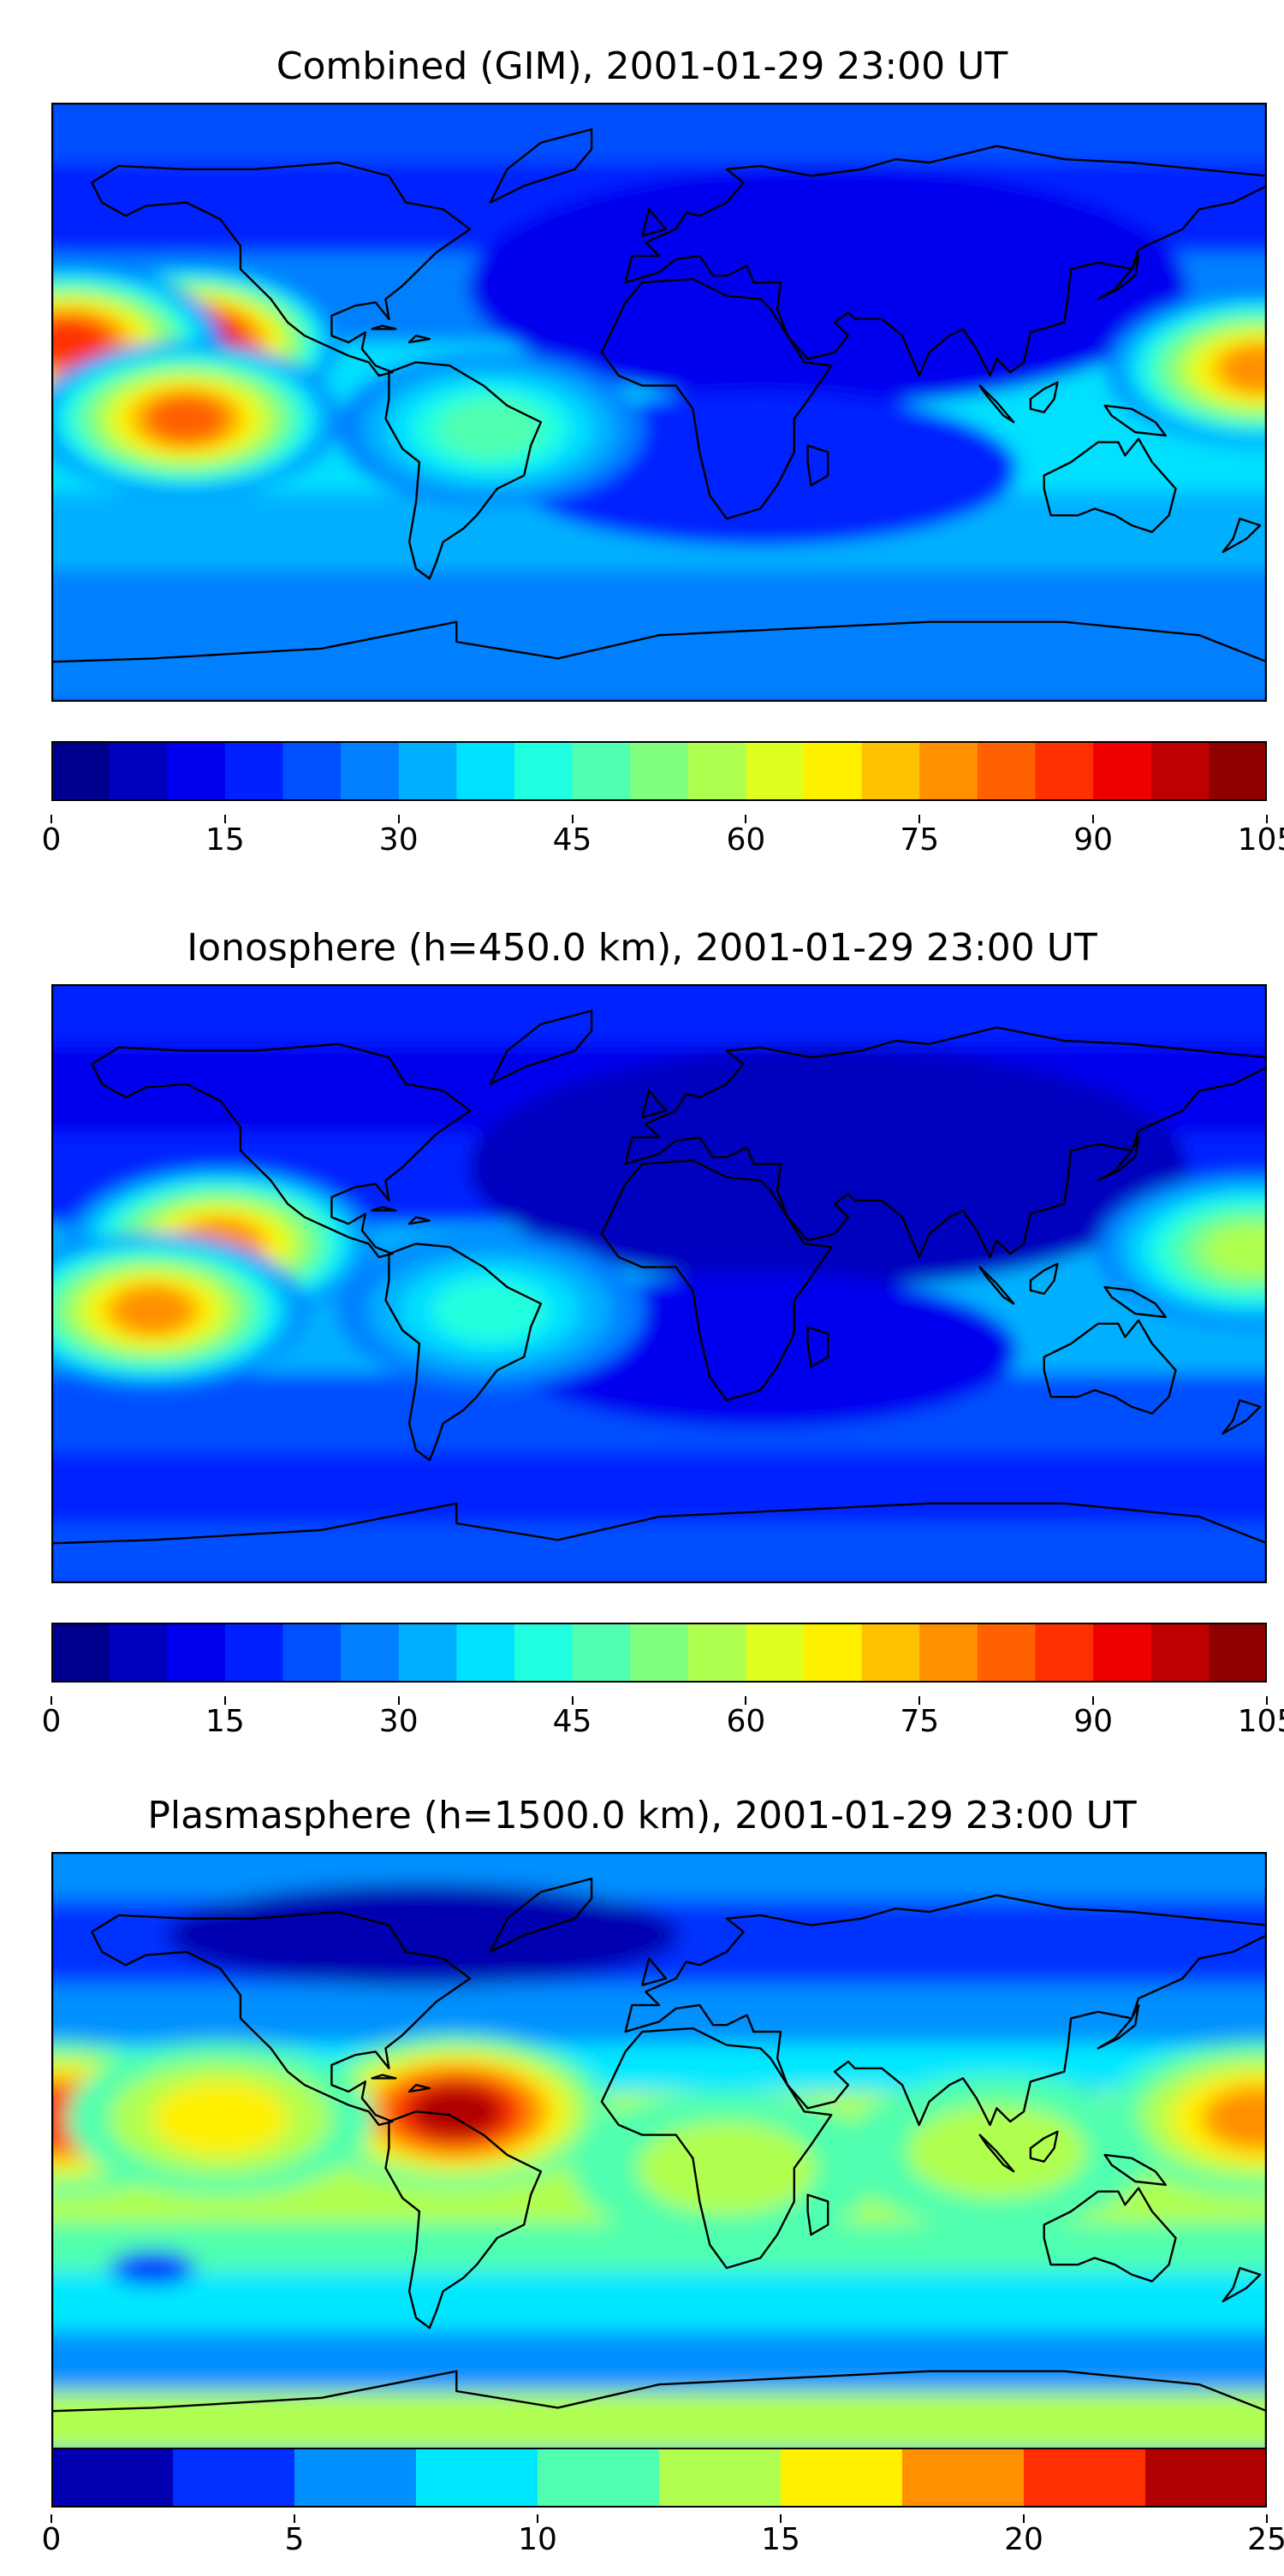 The image size is (1284, 2576). What do you see at coordinates (294, 2539) in the screenshot?
I see `colorbar-tick-label: 5` at bounding box center [294, 2539].